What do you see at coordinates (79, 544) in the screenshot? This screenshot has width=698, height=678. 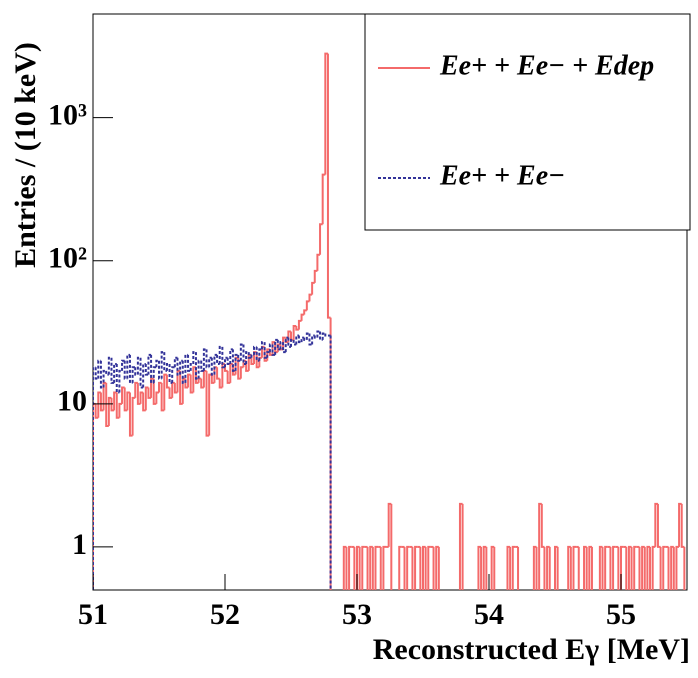 I see `y-tick-label: 1` at bounding box center [79, 544].